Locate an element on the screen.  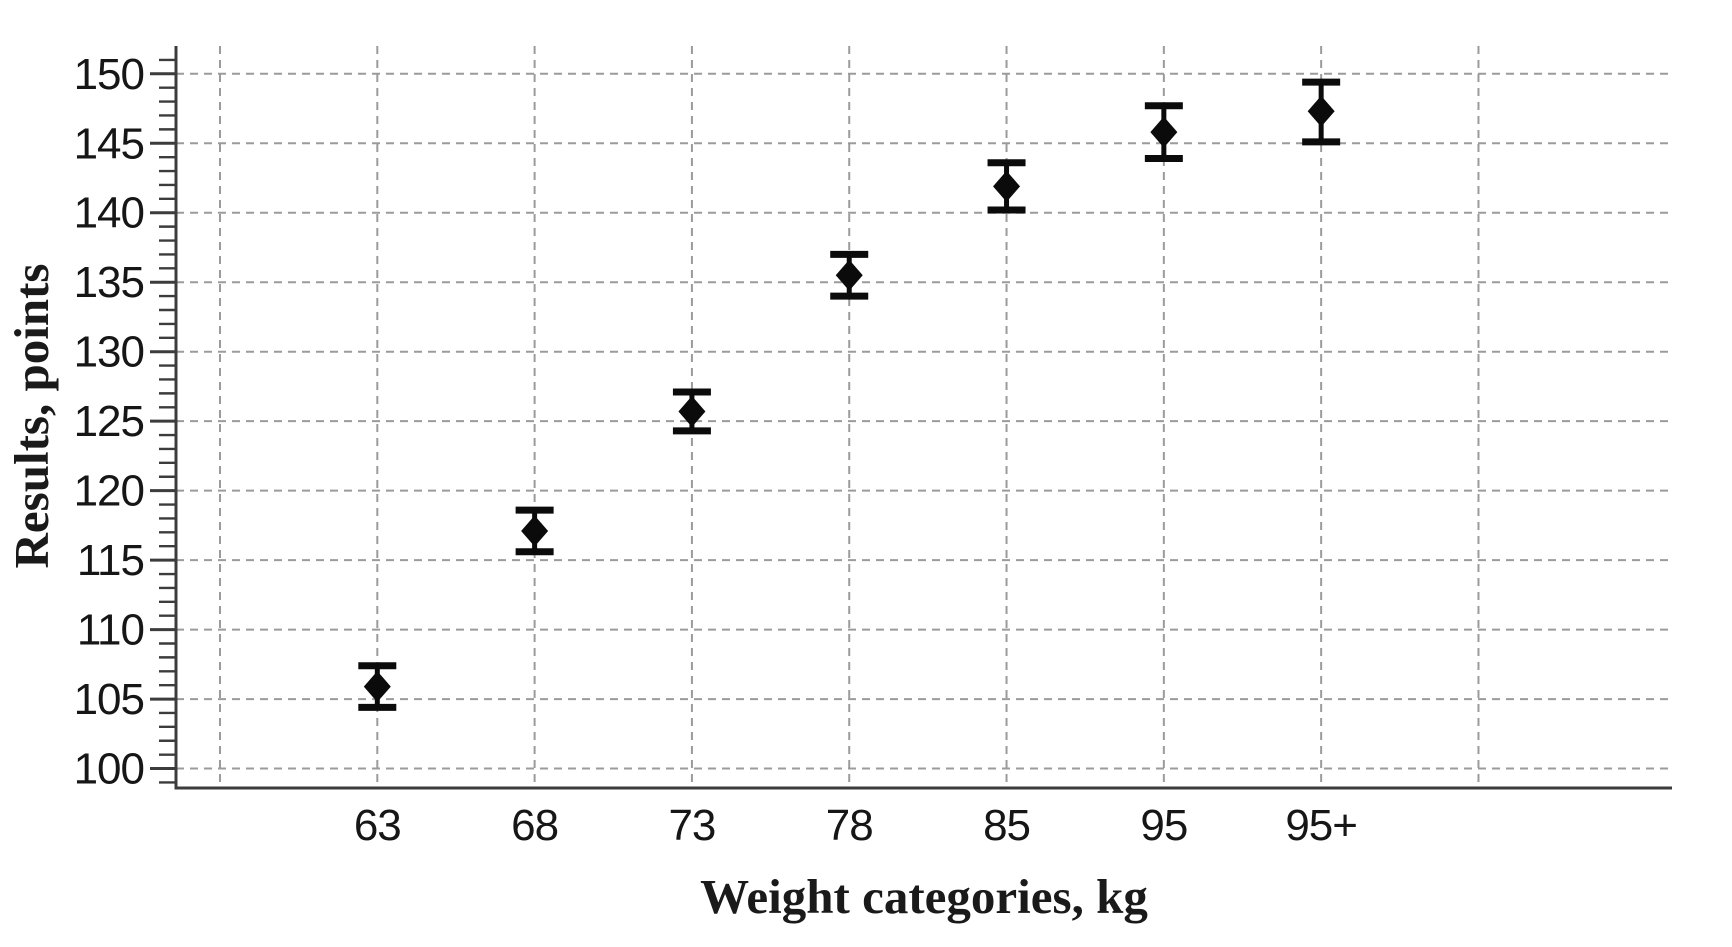
x-tick-labels: 63 68 73 78 85 95 95+ is located at coordinates (856, 825).